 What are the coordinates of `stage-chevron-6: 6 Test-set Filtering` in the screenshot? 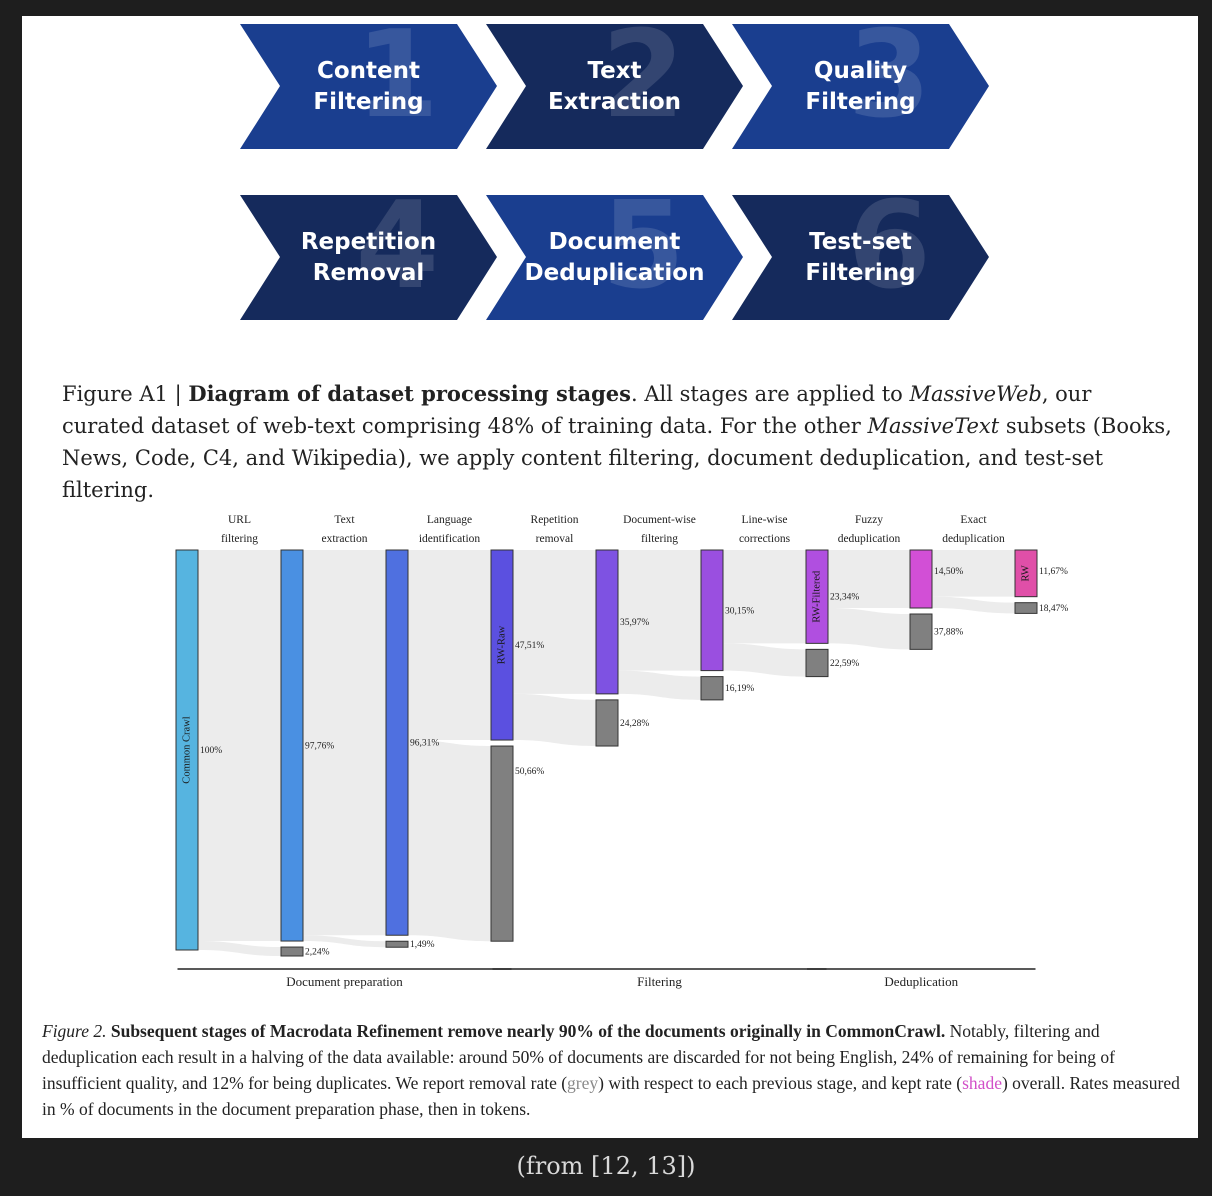 It's located at (860, 253).